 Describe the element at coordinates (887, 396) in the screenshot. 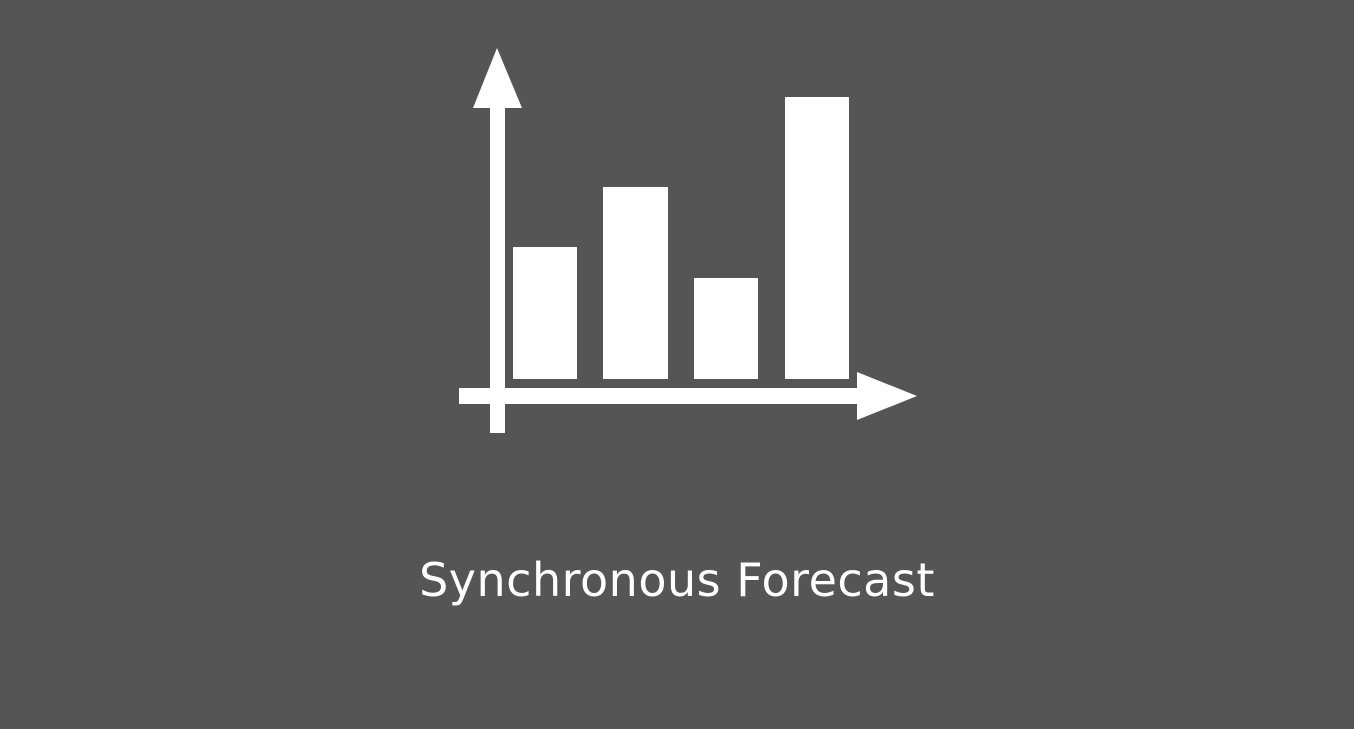

I see `x-axis-arrowhead` at that location.